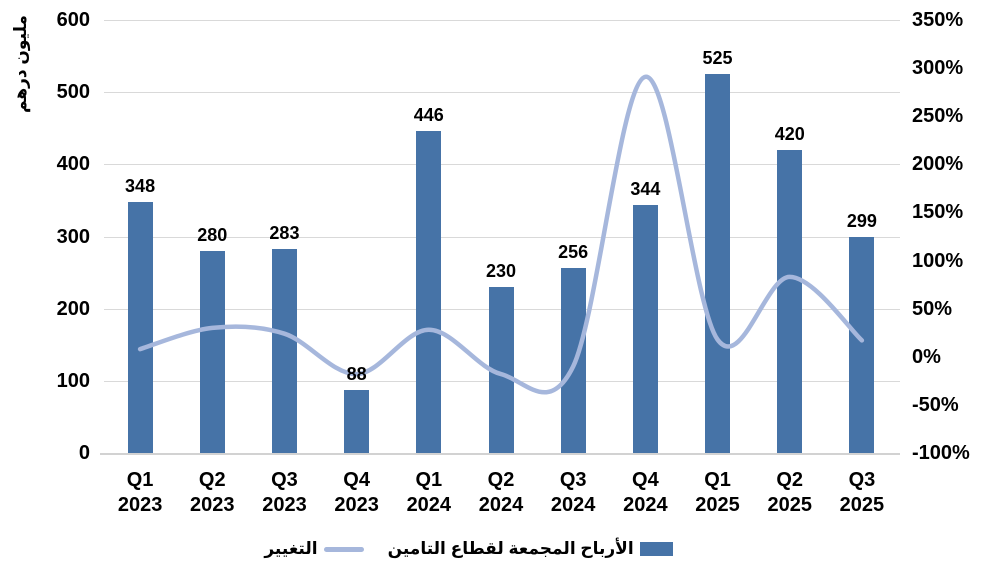 The height and width of the screenshot is (579, 989). I want to click on bar-q1-2025, so click(718, 263).